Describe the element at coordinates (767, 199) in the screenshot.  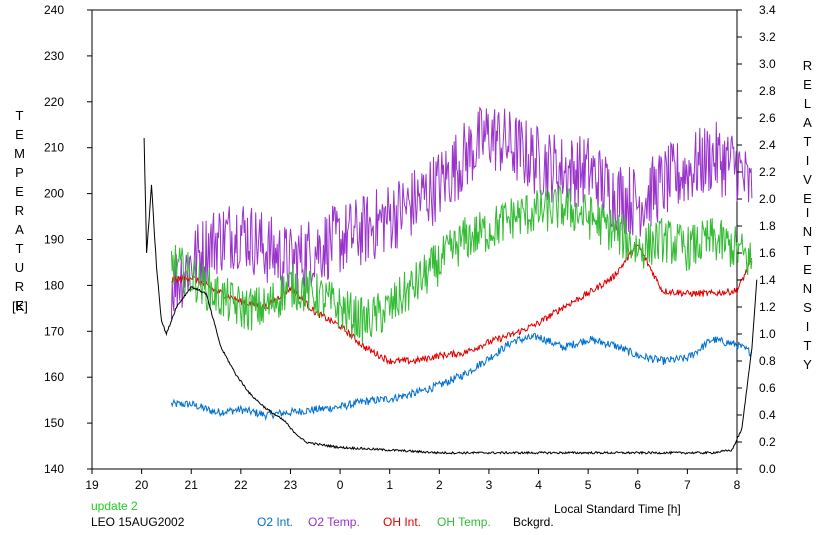
I see `right-tick-label: 2.0` at that location.